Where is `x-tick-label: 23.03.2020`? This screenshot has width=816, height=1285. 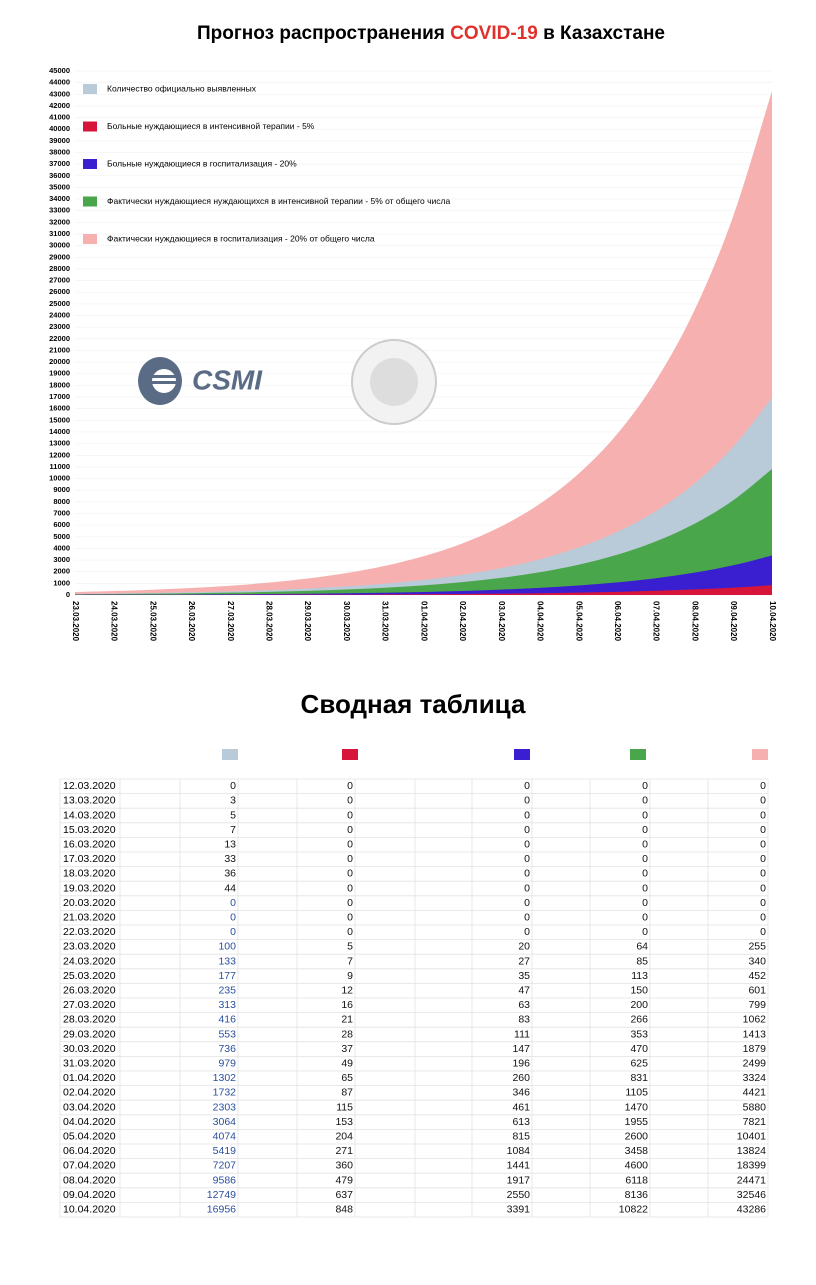 x-tick-label: 23.03.2020 is located at coordinates (75, 621).